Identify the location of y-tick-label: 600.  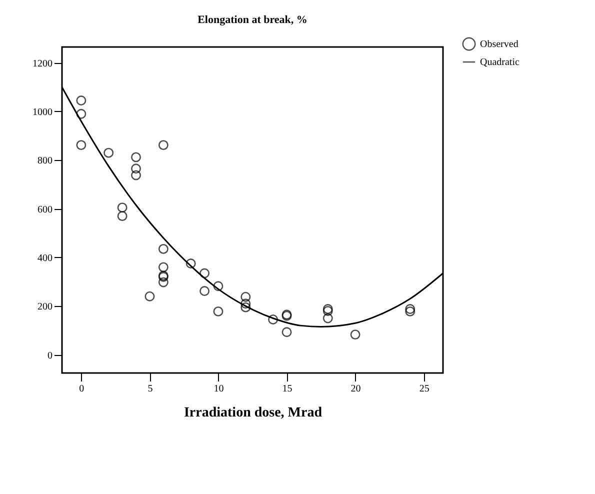
(45, 210).